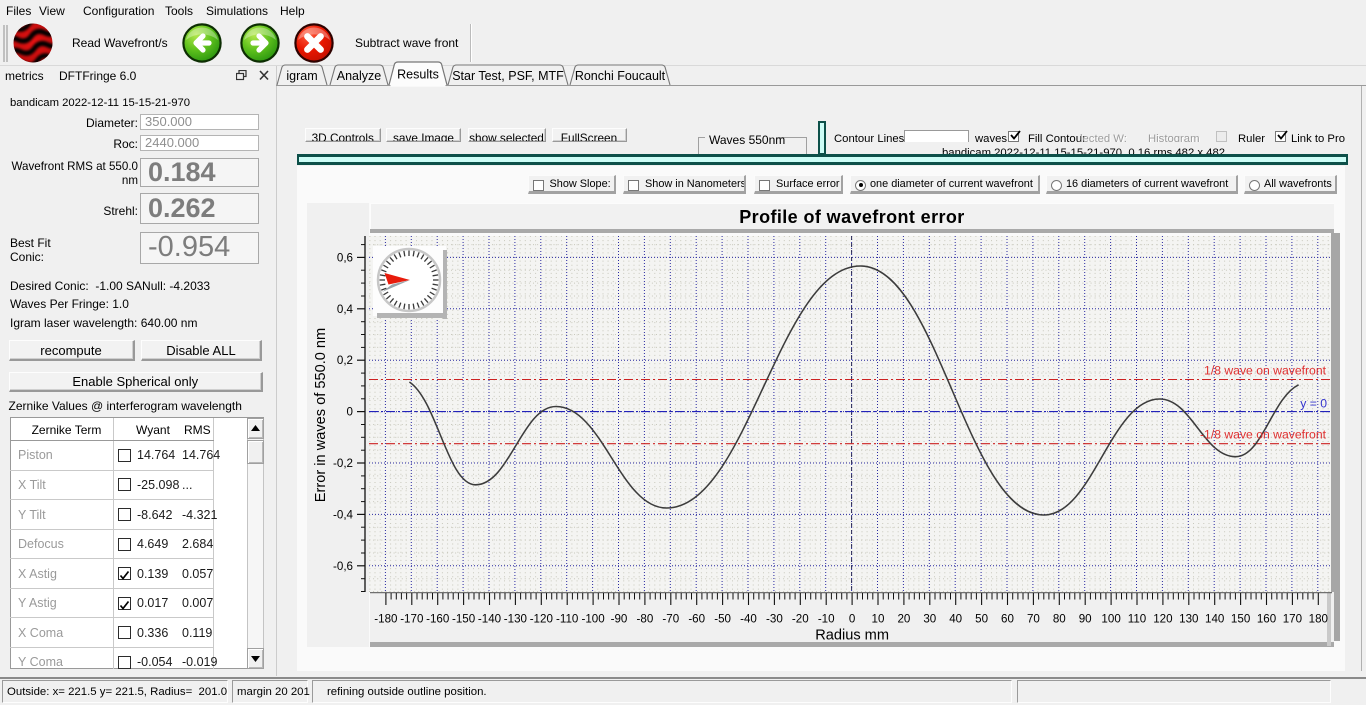 This screenshot has height=705, width=1366. What do you see at coordinates (540, 619) in the screenshot?
I see `svg-text: -120` at bounding box center [540, 619].